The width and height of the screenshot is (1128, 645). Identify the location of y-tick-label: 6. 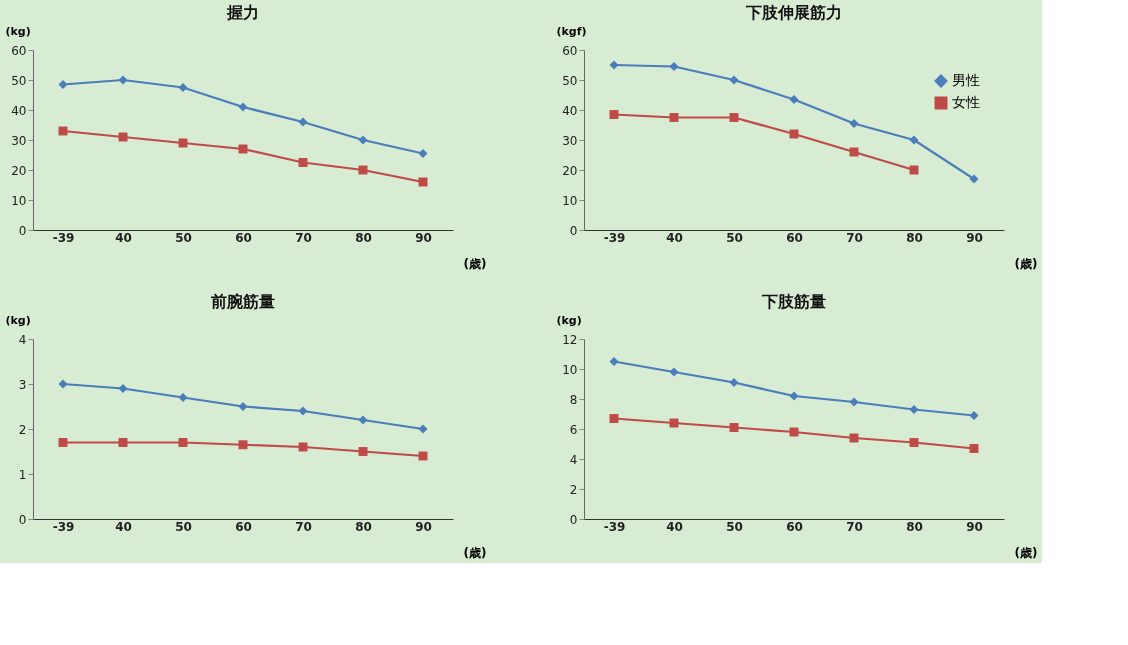
(573, 429).